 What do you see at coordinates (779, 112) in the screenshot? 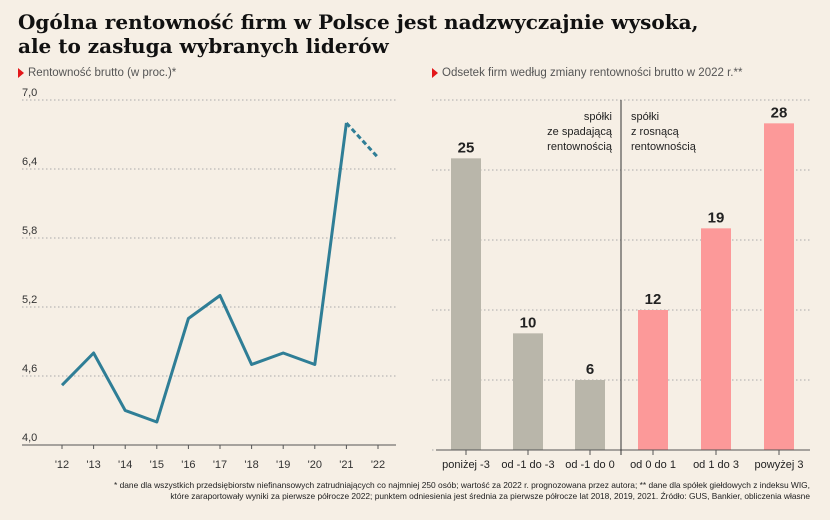
I see `bar-value-label: 28` at bounding box center [779, 112].